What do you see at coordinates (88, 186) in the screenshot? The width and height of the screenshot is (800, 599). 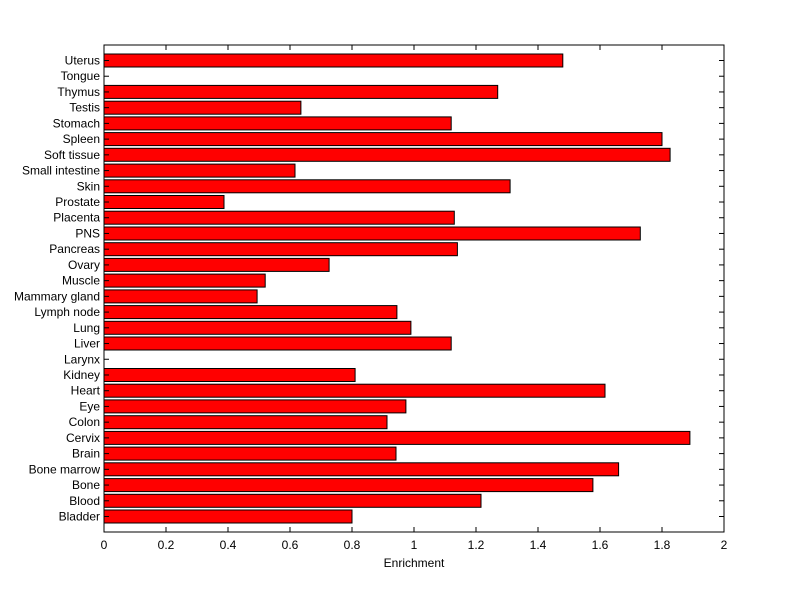 I see `y-tick-label: Skin` at bounding box center [88, 186].